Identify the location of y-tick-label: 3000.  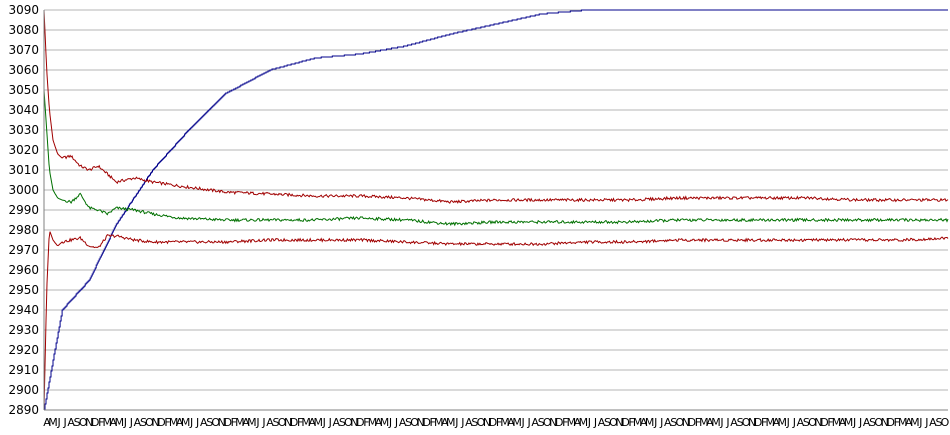
(23, 190).